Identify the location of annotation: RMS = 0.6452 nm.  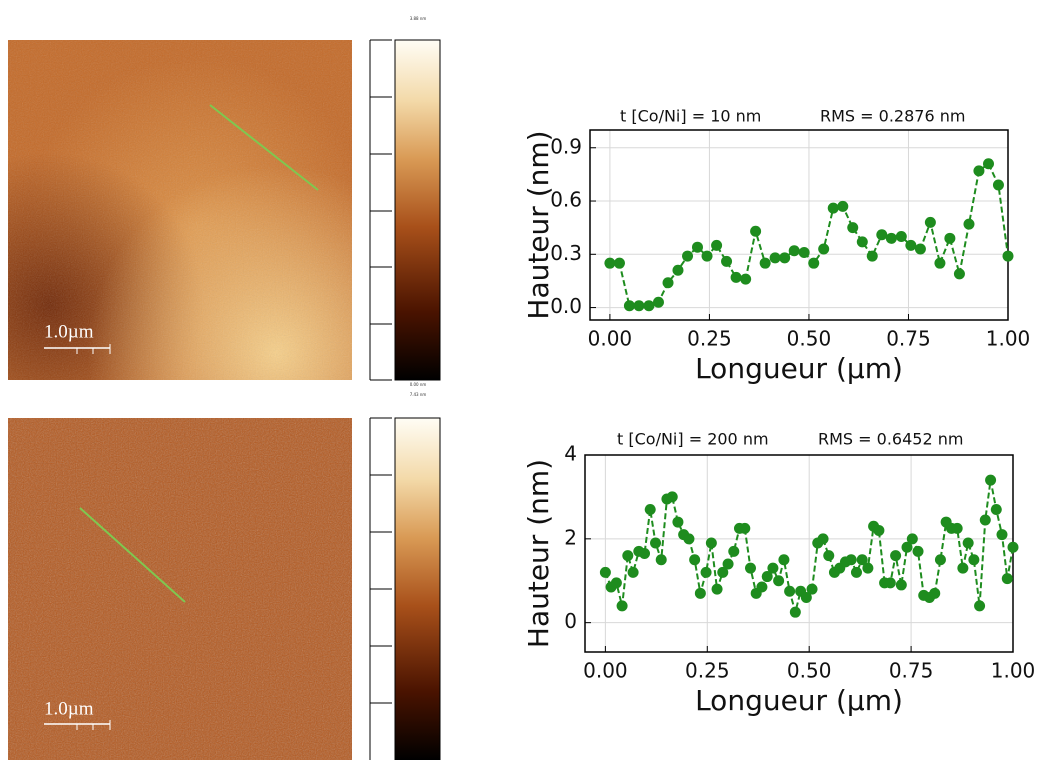
(890, 439).